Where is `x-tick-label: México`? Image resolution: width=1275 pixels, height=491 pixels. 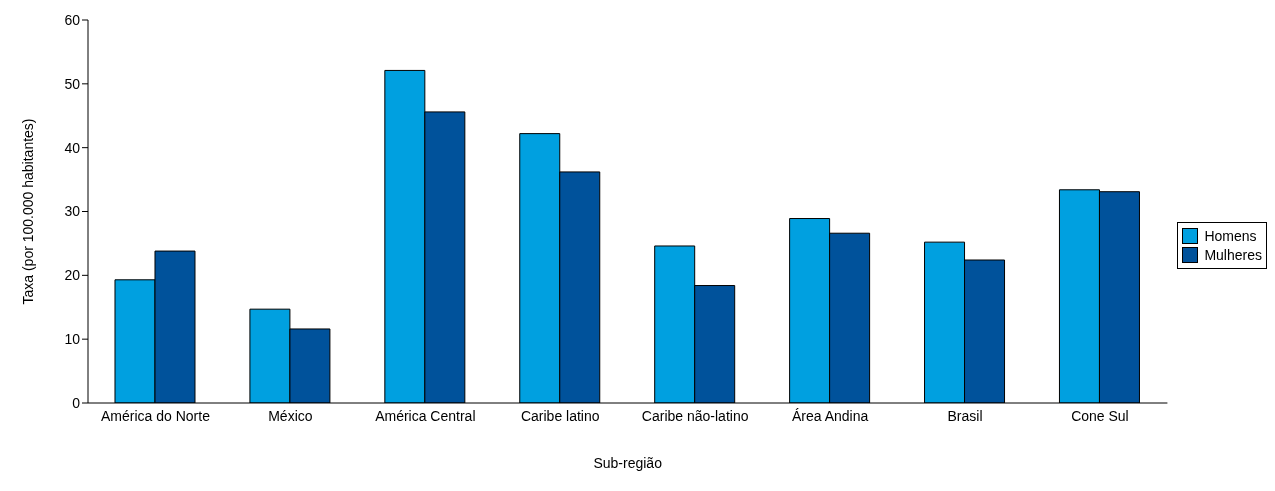
x-tick-label: México is located at coordinates (290, 415).